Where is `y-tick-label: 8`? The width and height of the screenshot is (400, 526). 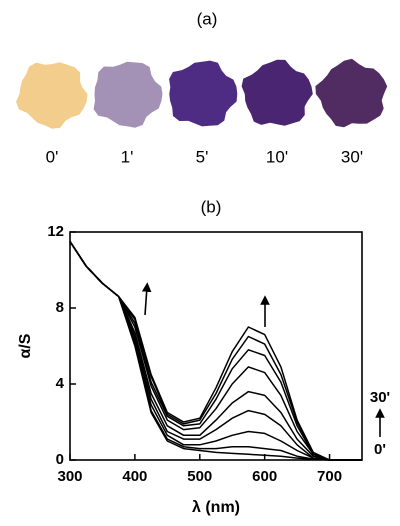 y-tick-label: 8 is located at coordinates (60, 307).